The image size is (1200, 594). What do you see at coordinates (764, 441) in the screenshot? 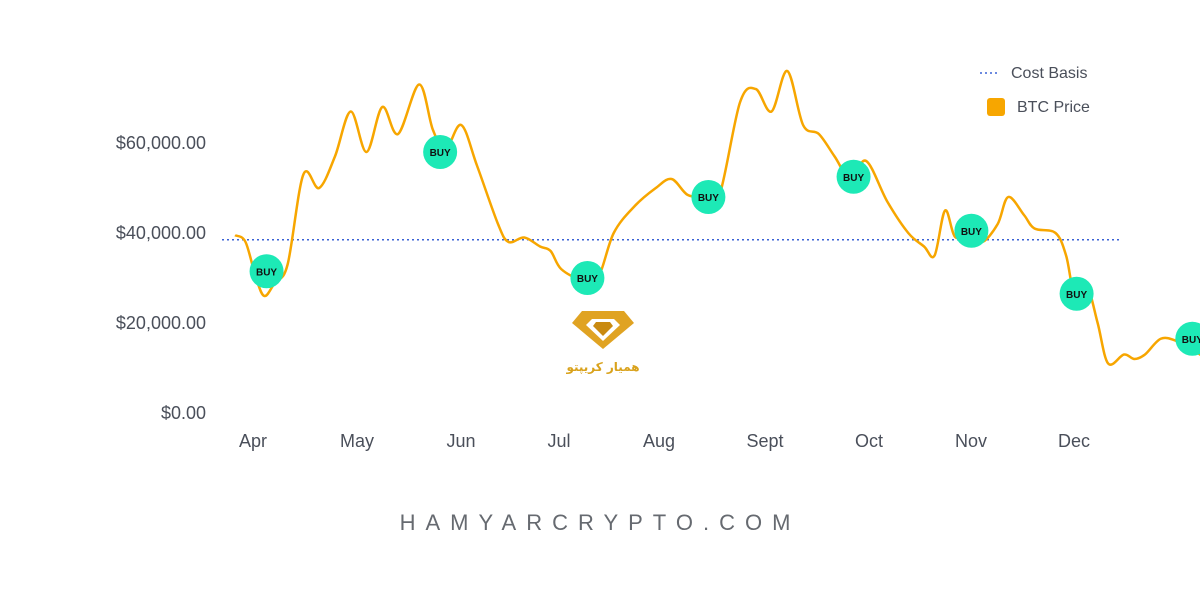
I see `x-tick-label: Sept` at bounding box center [764, 441].